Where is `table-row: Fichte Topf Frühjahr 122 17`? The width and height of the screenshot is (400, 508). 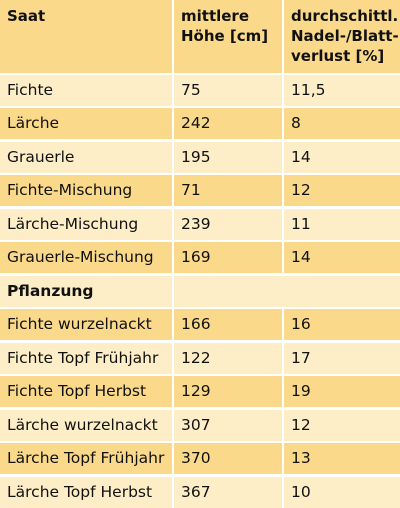 table-row: Fichte Topf Frühjahr 122 17 is located at coordinates (200, 358).